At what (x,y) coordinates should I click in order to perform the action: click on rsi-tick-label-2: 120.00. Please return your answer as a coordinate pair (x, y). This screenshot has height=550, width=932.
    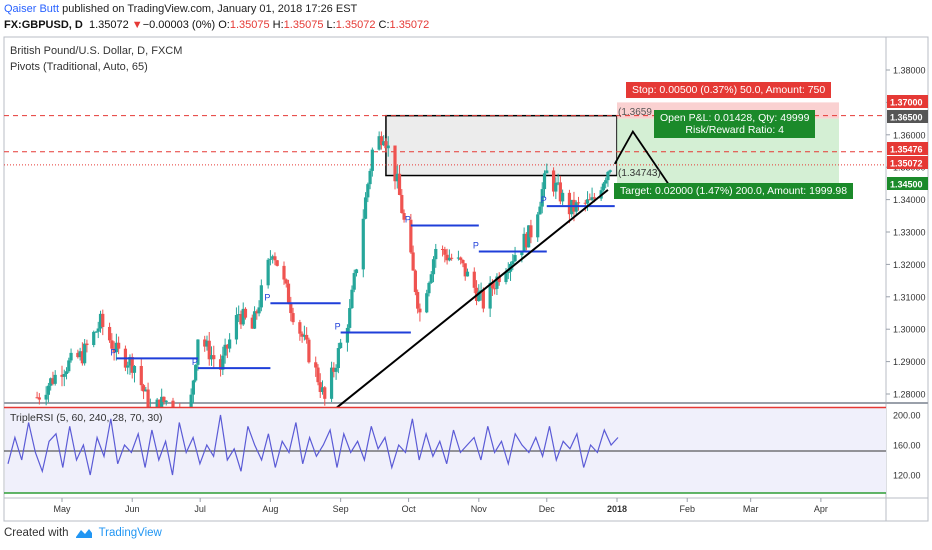
    Looking at the image, I should click on (907, 476).